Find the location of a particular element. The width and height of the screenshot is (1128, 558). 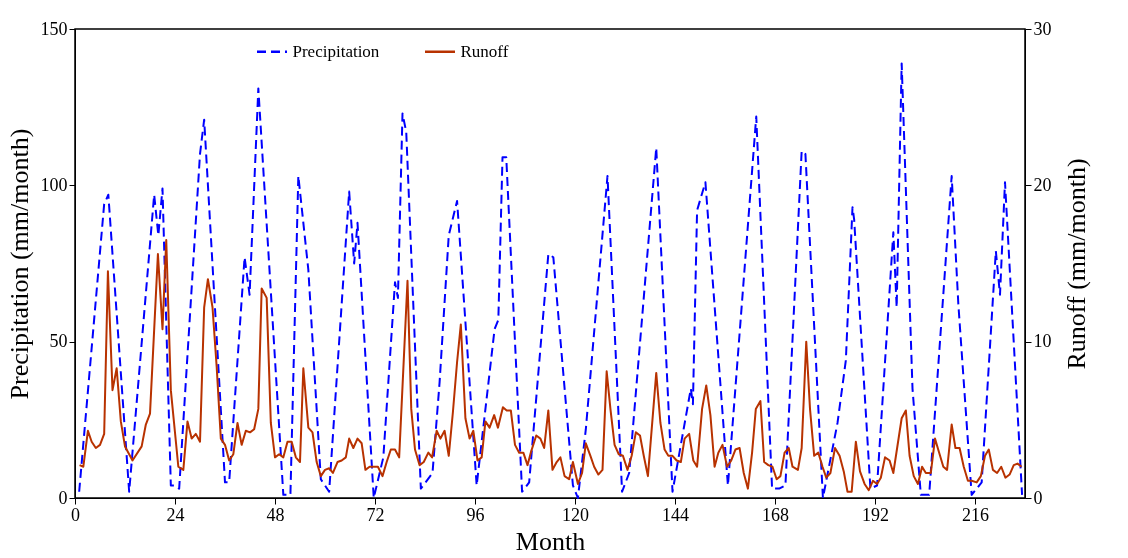

x-tick-label: 120 is located at coordinates (575, 514).